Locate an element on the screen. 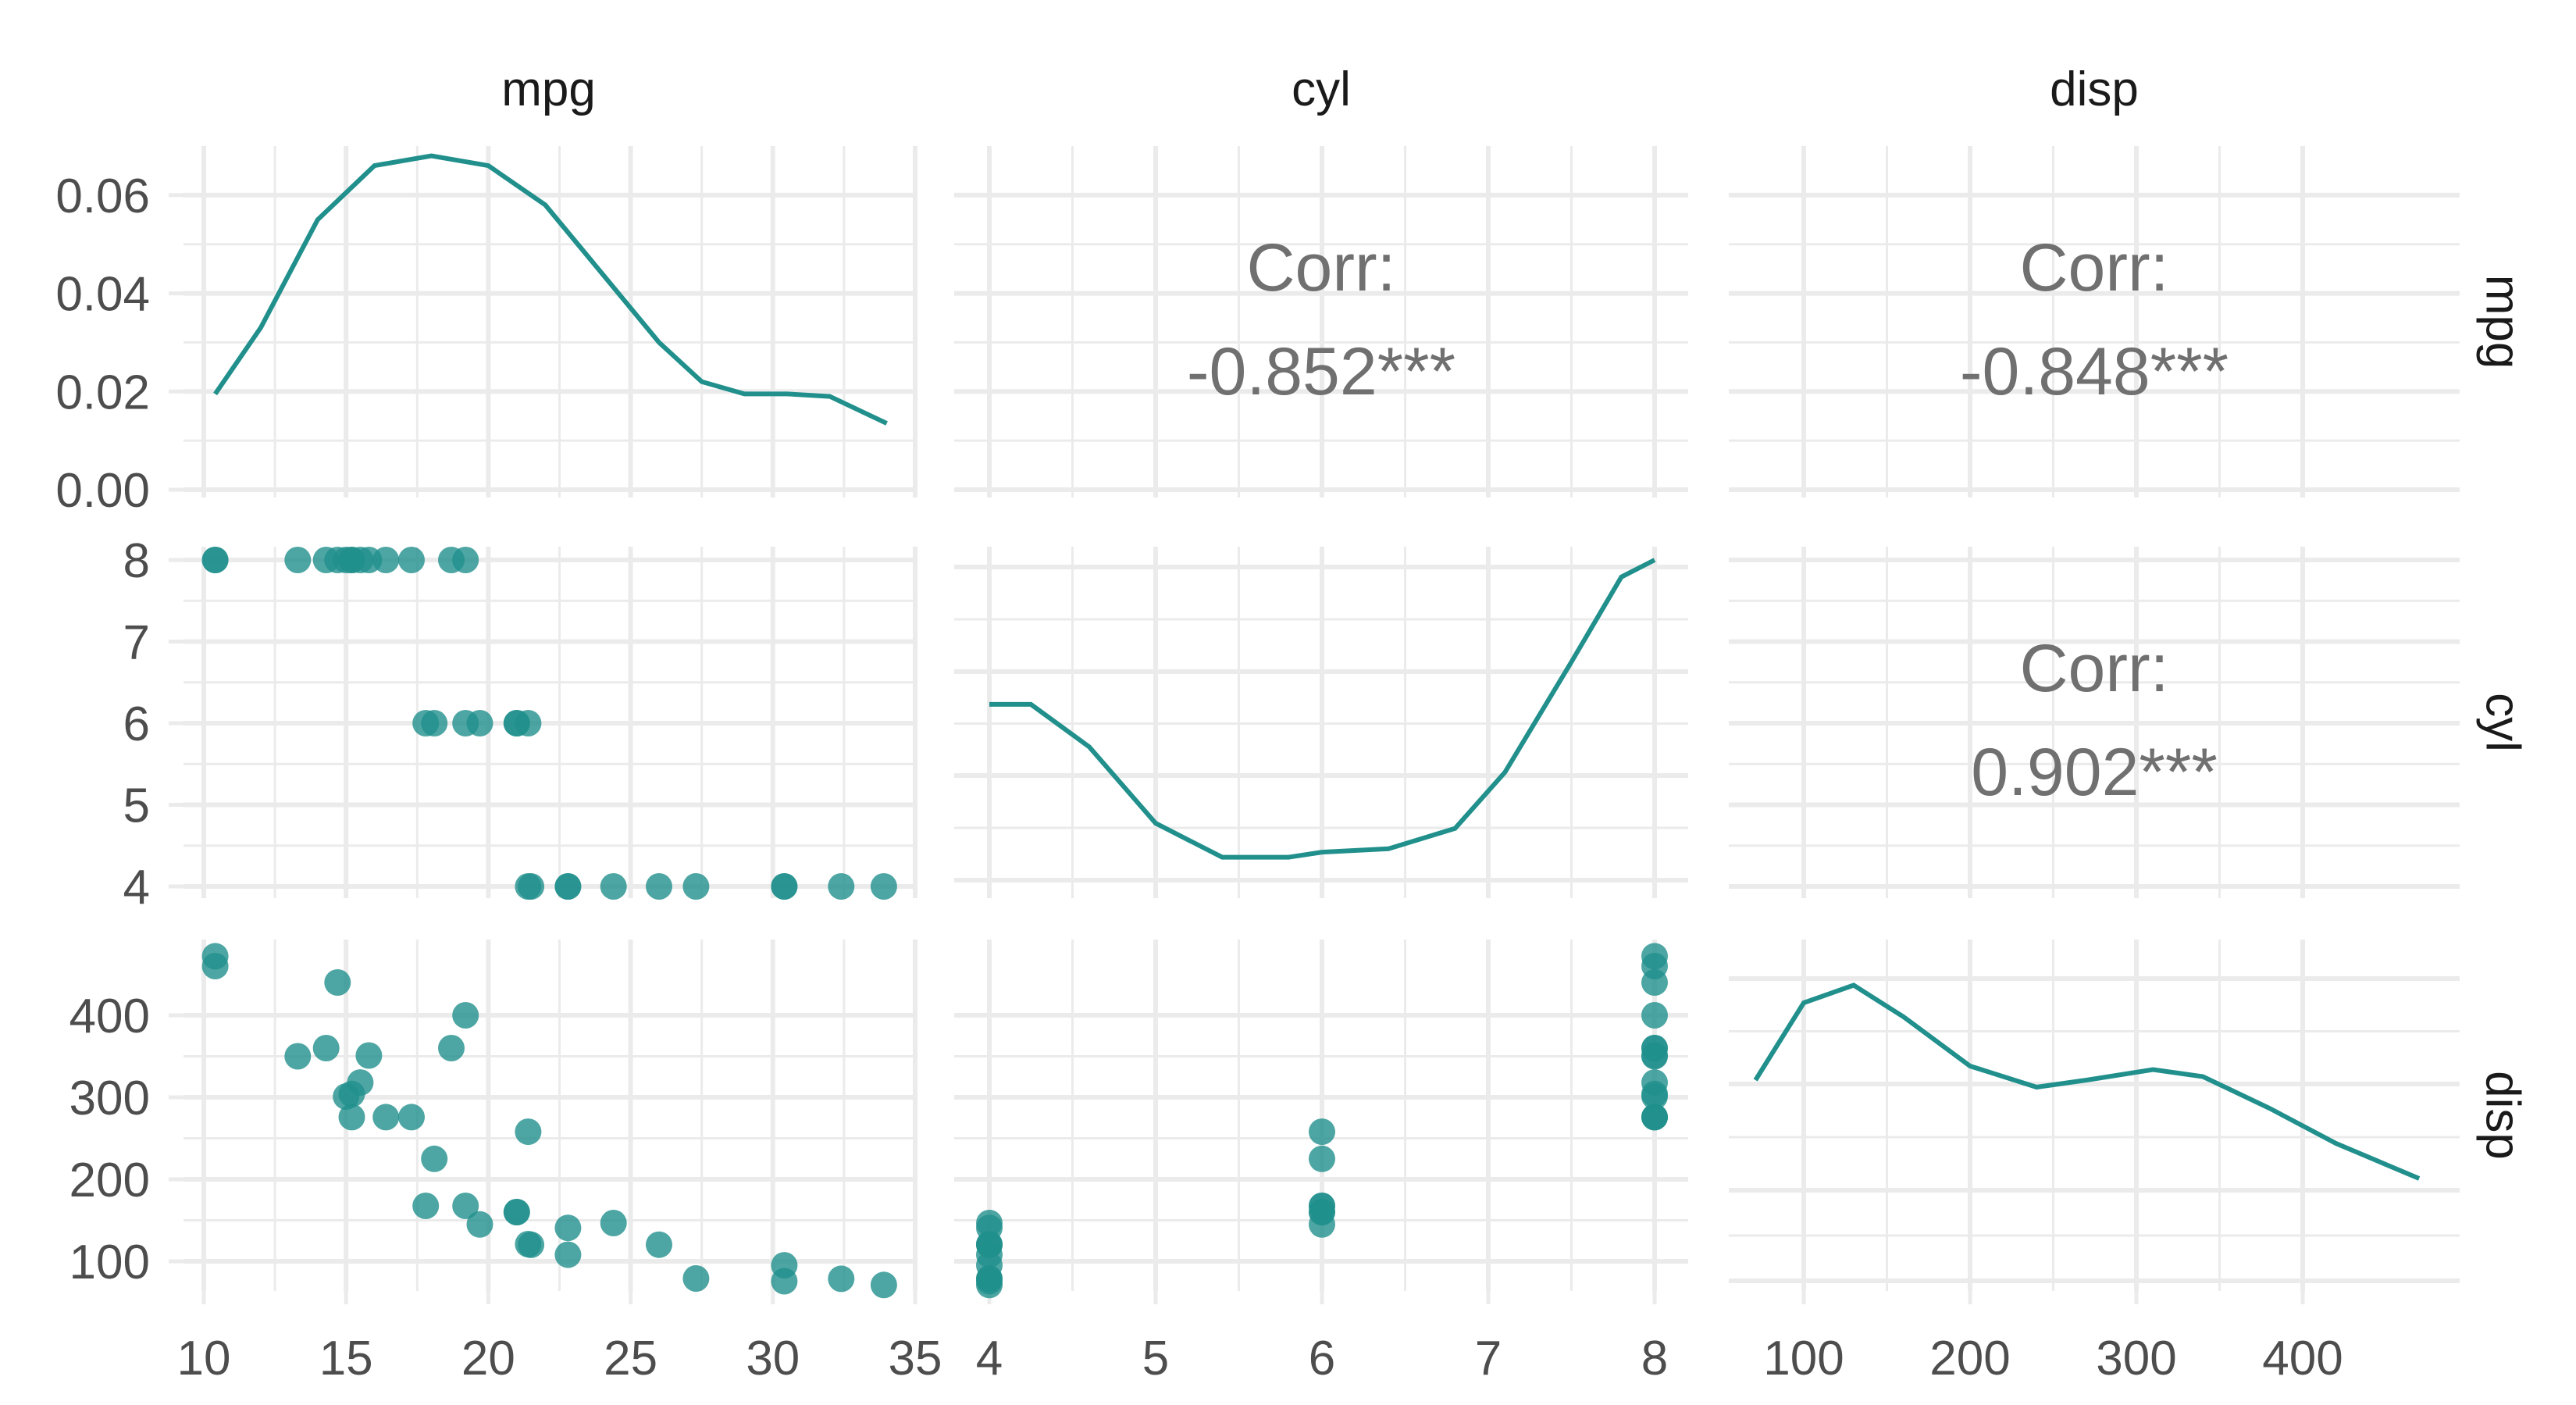 The width and height of the screenshot is (2576, 1405). x-tick-label: 6 is located at coordinates (1322, 1358).